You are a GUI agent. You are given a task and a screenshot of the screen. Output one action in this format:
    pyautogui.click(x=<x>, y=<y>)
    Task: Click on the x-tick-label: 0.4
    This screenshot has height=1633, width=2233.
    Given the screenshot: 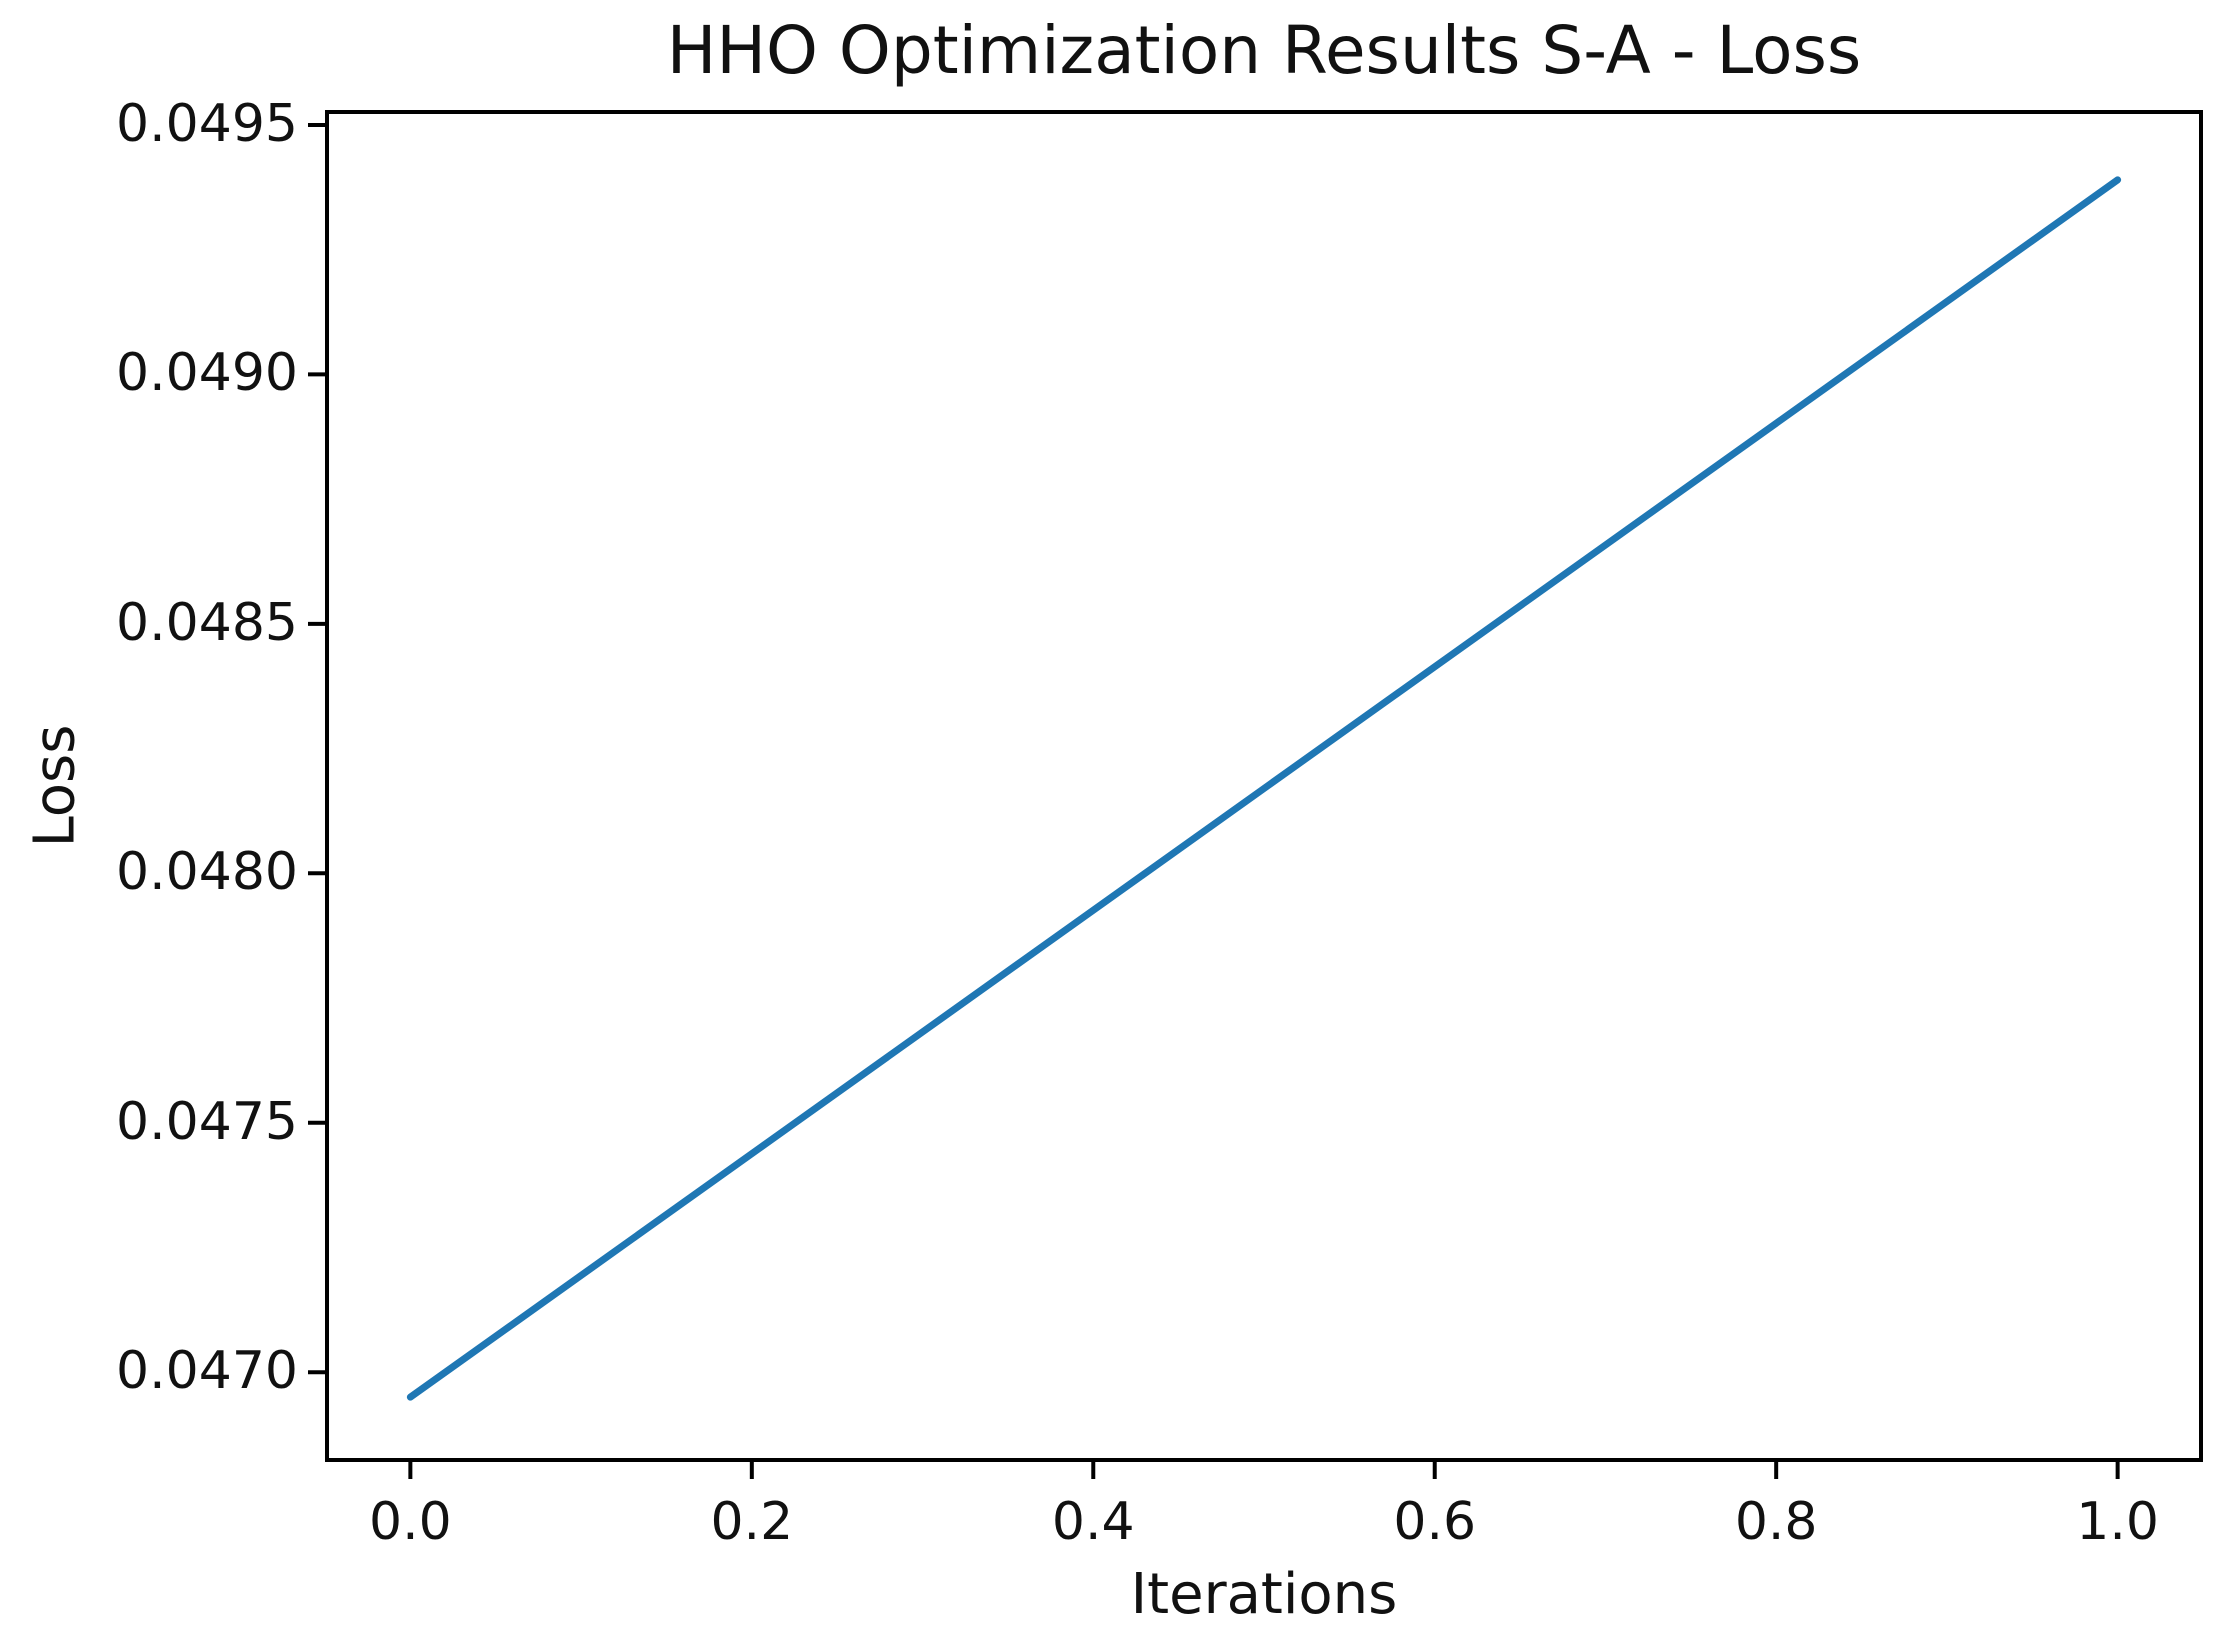 What is the action you would take?
    pyautogui.click(x=1093, y=1522)
    